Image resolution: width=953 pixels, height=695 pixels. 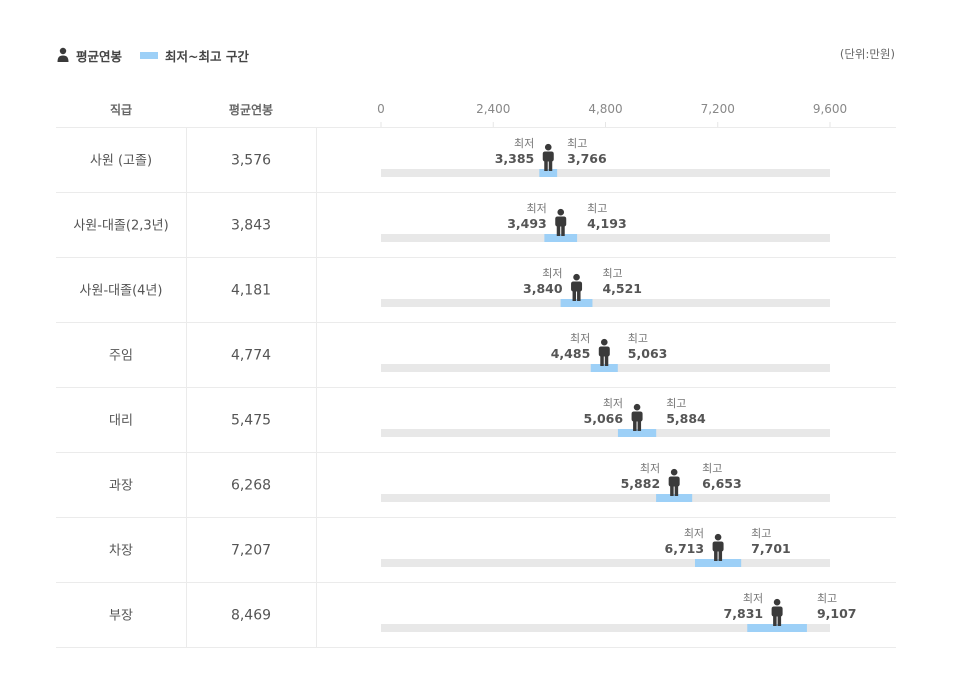 I want to click on x-tick-label: 9,600, so click(x=830, y=109).